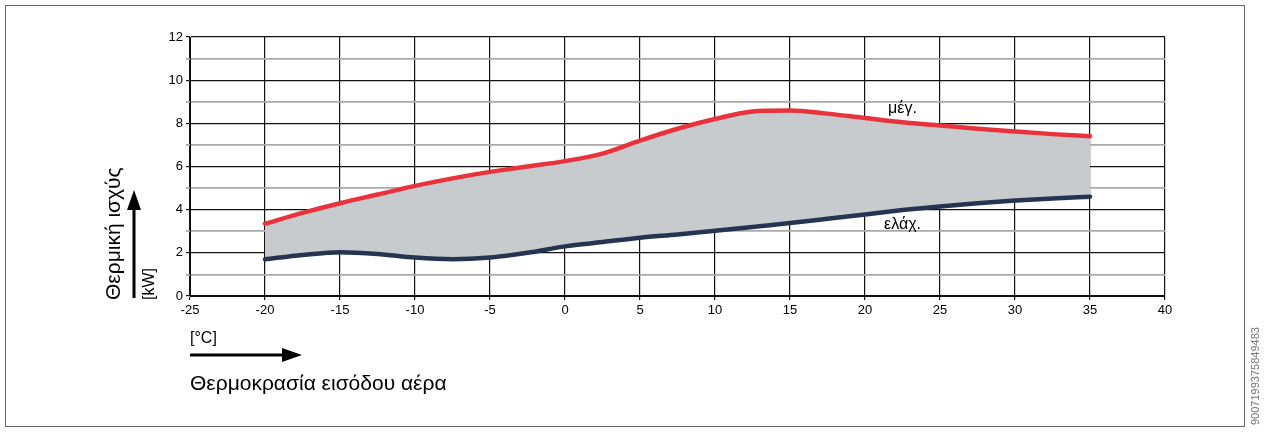 This screenshot has height=432, width=1264. Describe the element at coordinates (203, 338) in the screenshot. I see `text: [°C]` at that location.